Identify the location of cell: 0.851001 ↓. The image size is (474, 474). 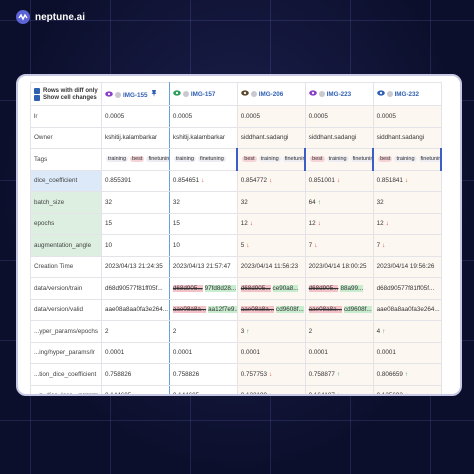
(339, 180).